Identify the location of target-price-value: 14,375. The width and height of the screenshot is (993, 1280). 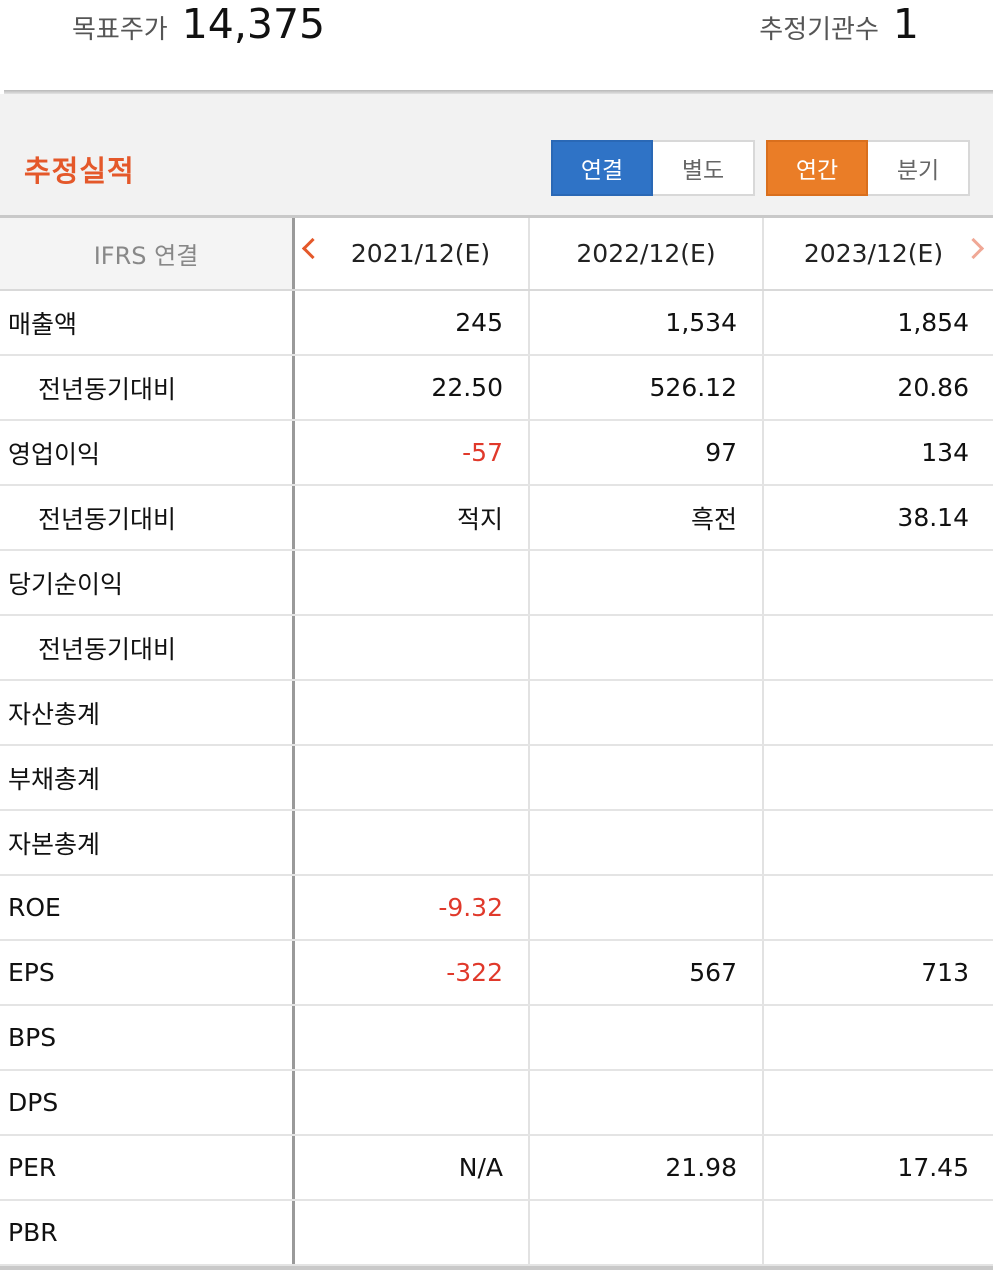
(253, 24).